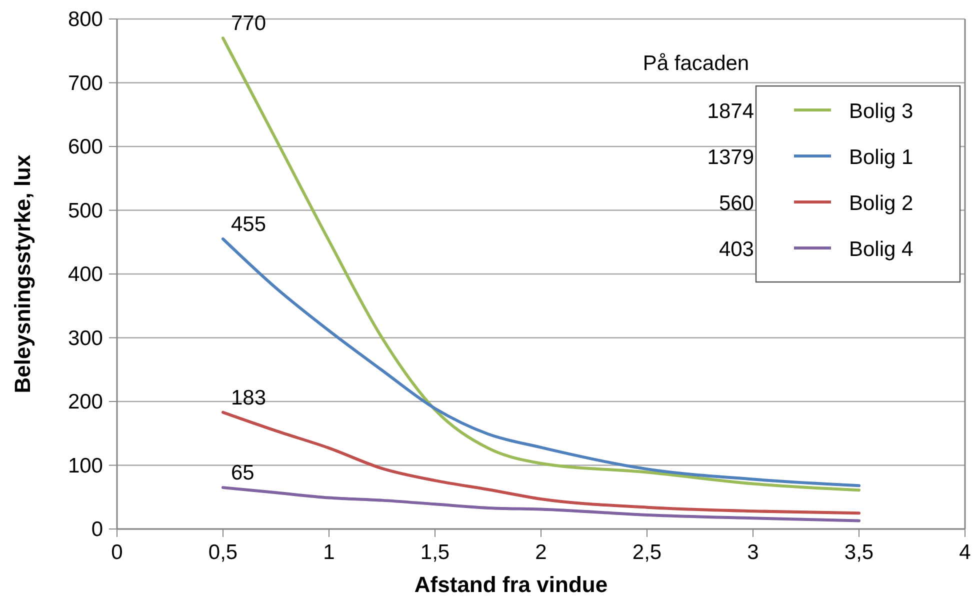  I want to click on y-tick-label: 200, so click(85, 402).